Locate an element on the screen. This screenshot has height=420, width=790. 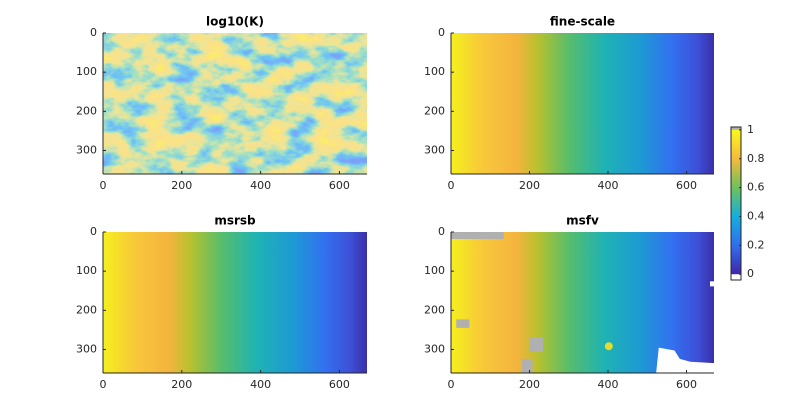
chart-title: fine-scale is located at coordinates (582, 22).